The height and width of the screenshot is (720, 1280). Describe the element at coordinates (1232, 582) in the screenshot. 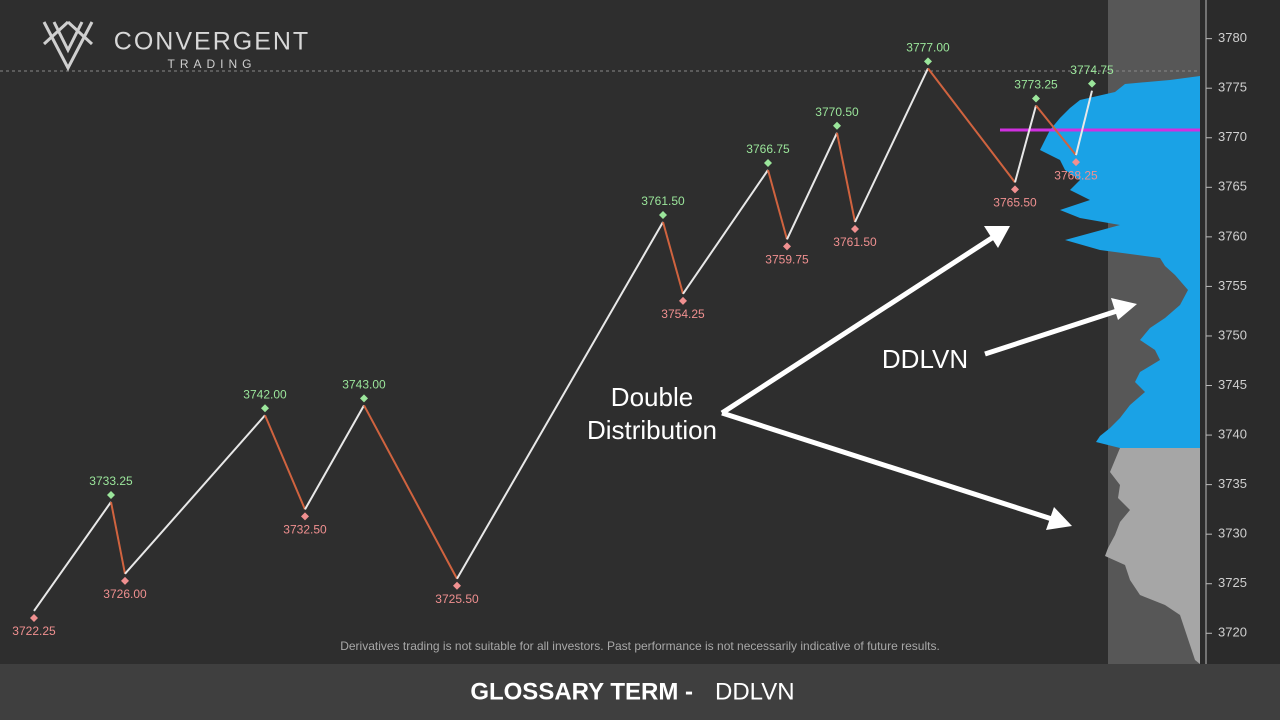

I see `y-tick-label: 3725` at that location.